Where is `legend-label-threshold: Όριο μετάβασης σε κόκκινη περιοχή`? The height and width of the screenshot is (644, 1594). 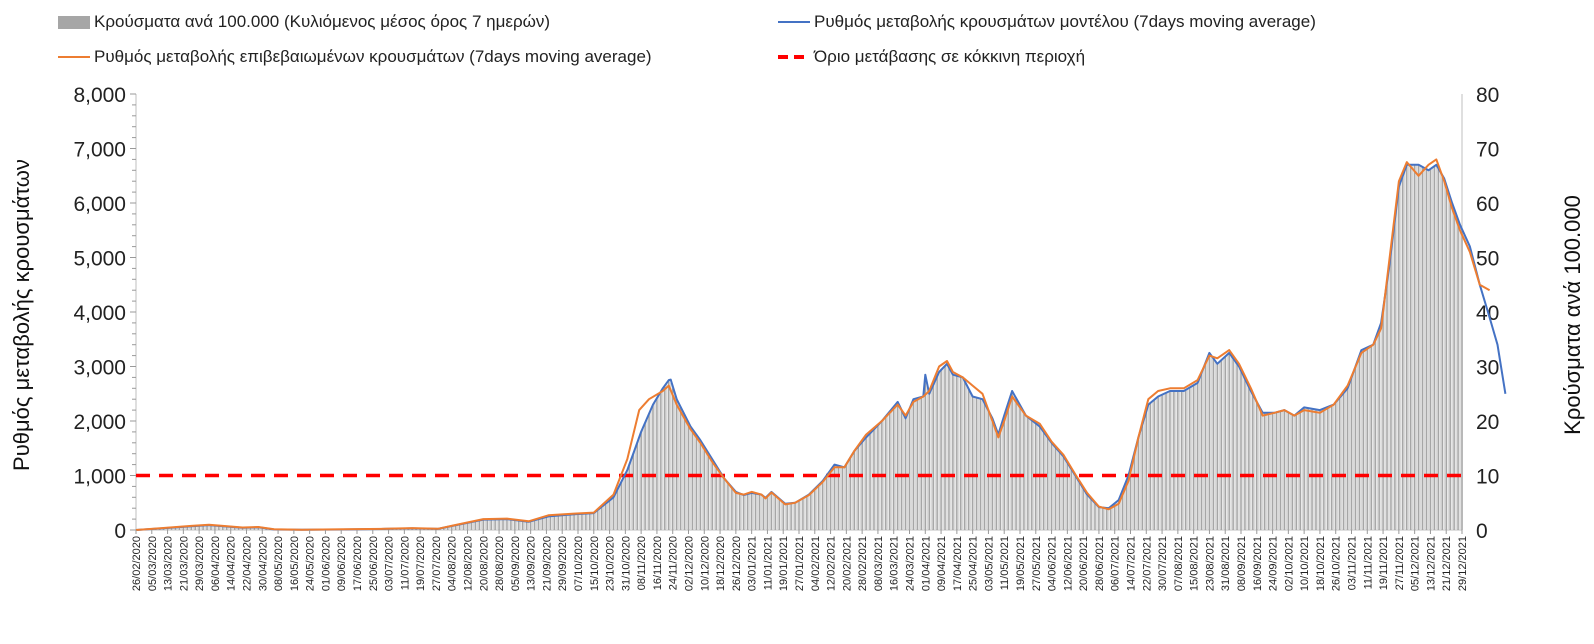
legend-label-threshold: Όριο μετάβασης σε κόκκινη περιοχή is located at coordinates (950, 56).